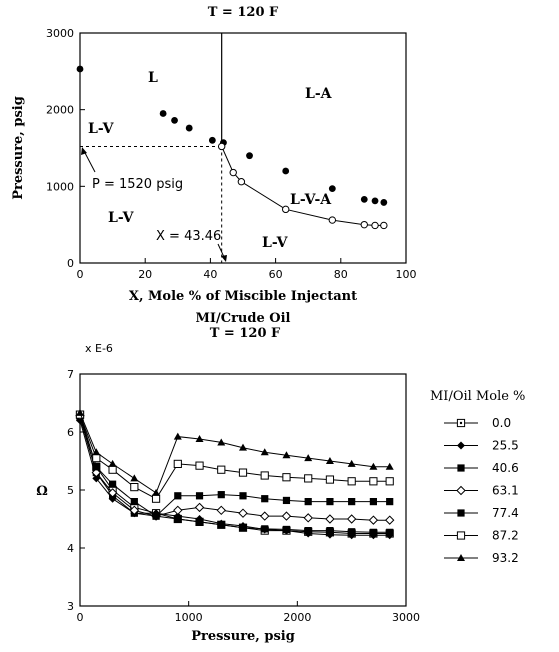 The height and width of the screenshot is (652, 559). Describe the element at coordinates (275, 243) in the screenshot. I see `region-label-l-v-right: L-V` at that location.